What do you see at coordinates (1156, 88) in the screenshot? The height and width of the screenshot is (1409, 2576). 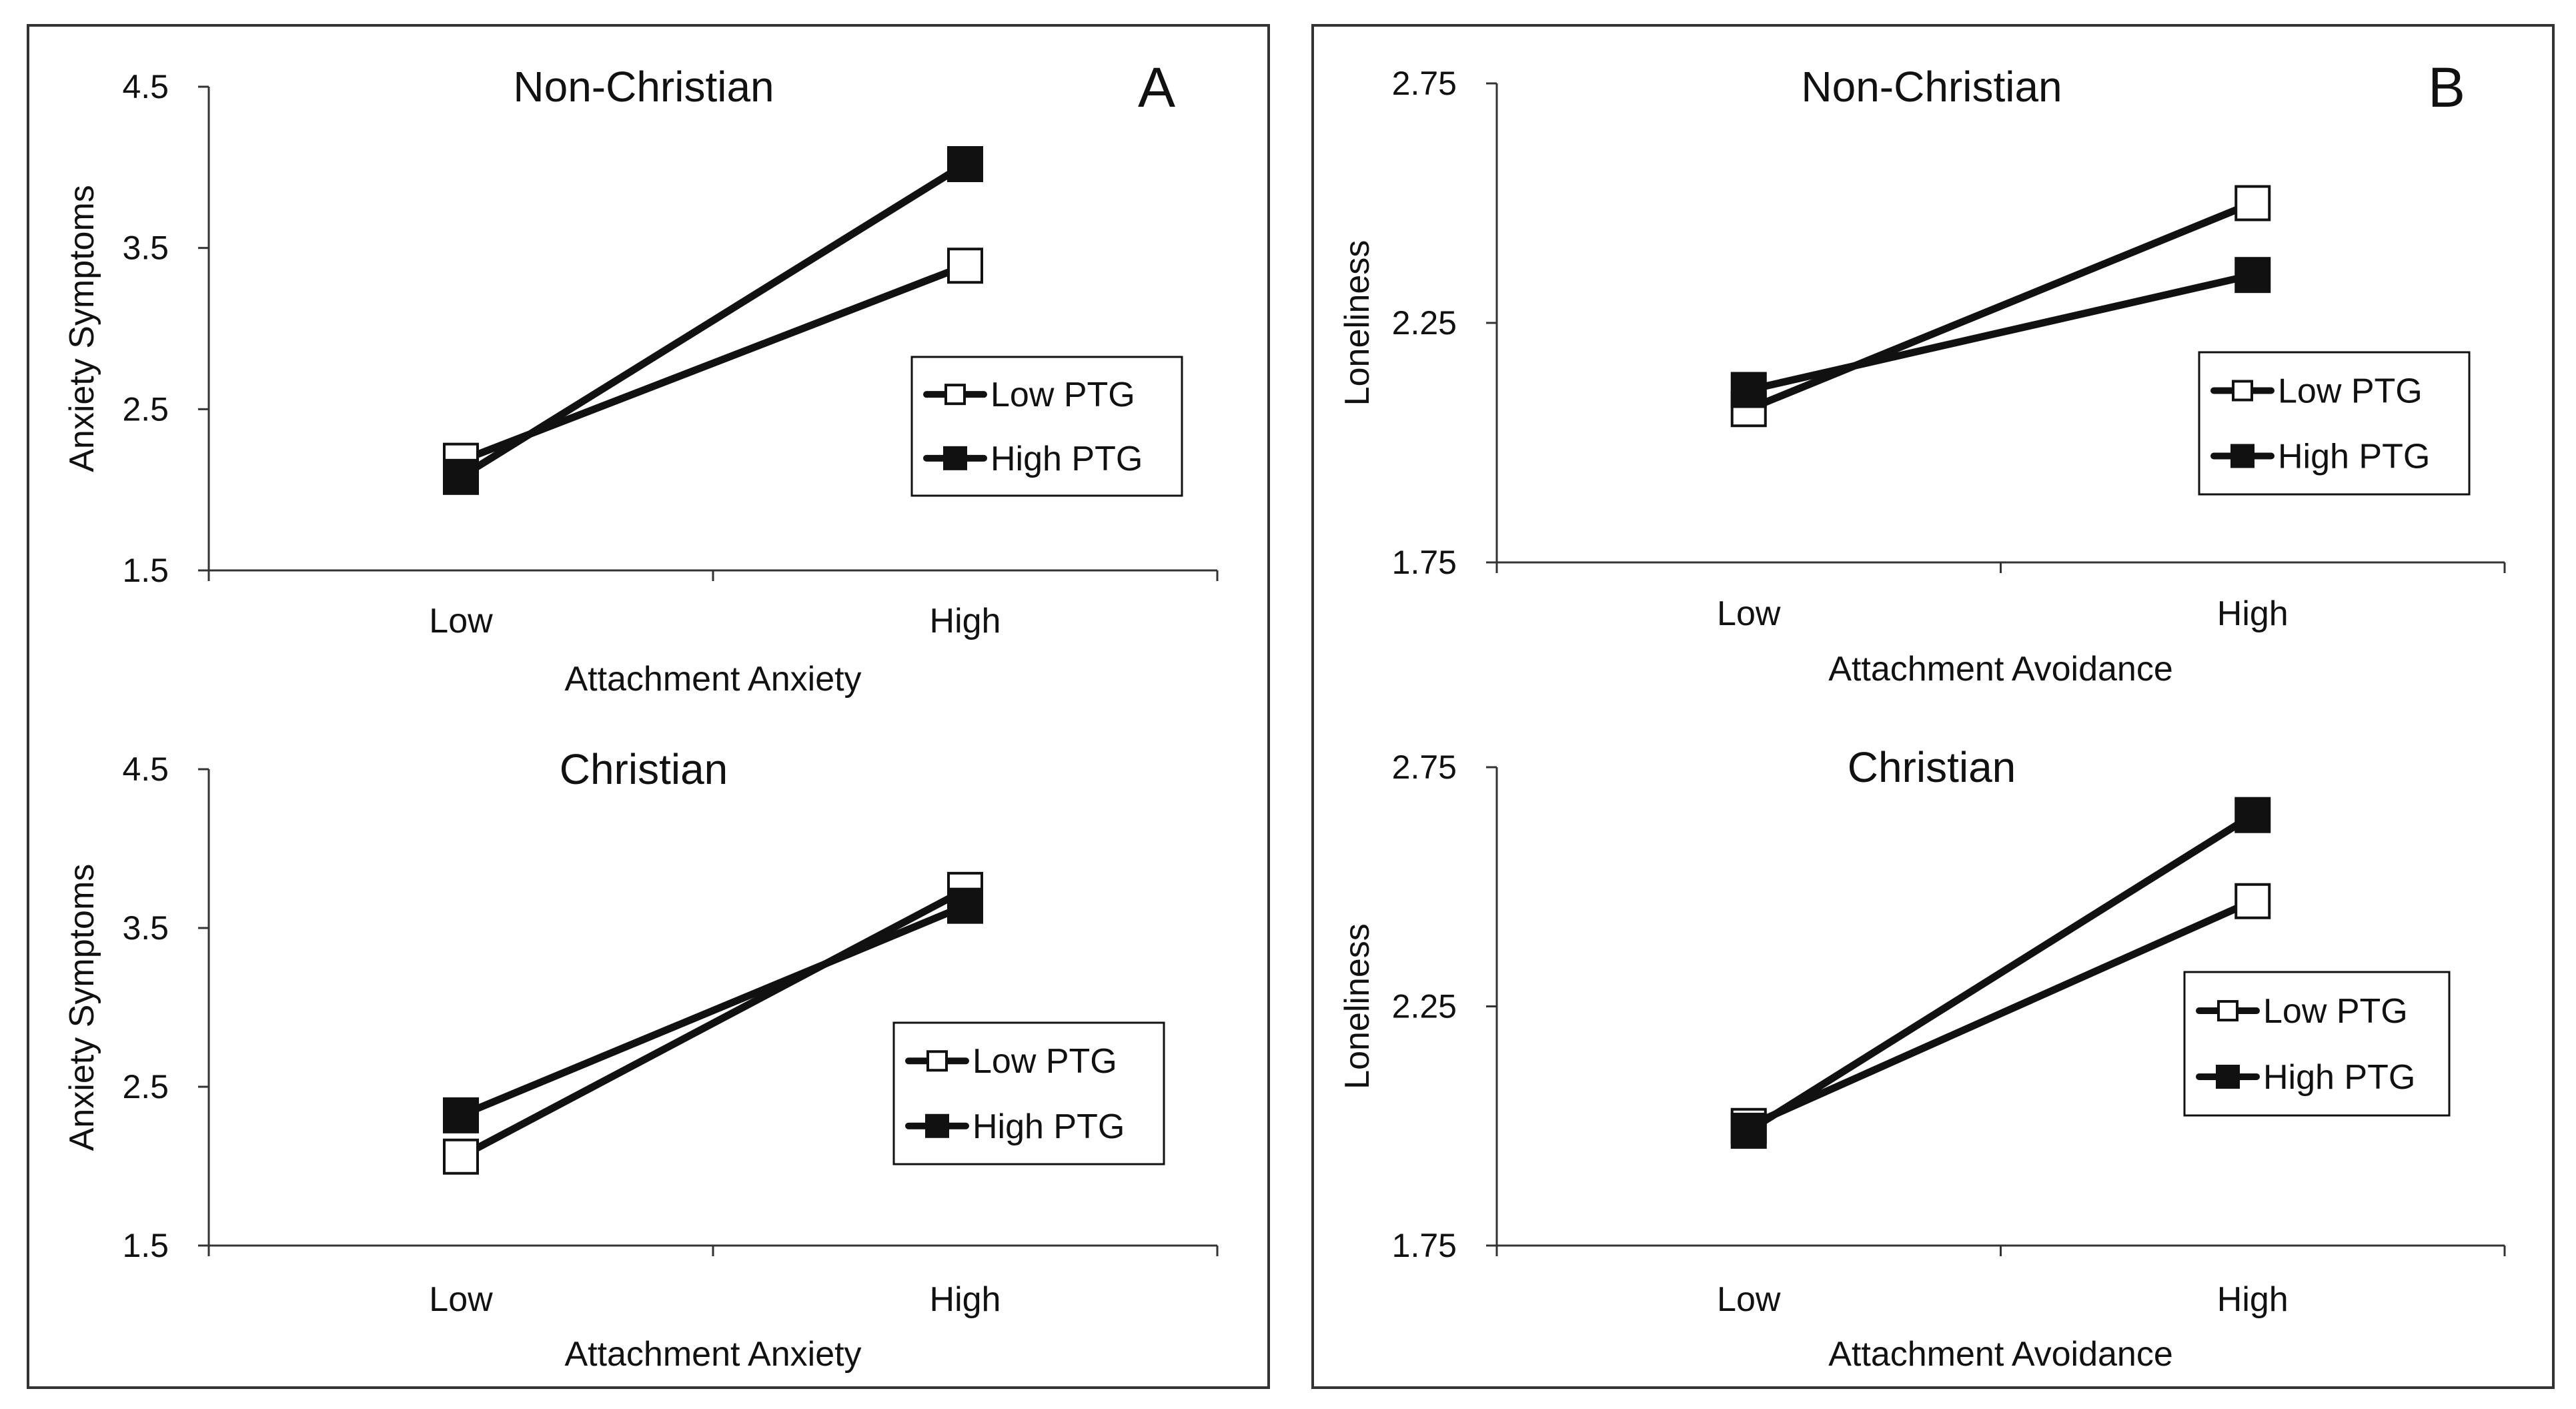 I see `panel-letter: A` at bounding box center [1156, 88].